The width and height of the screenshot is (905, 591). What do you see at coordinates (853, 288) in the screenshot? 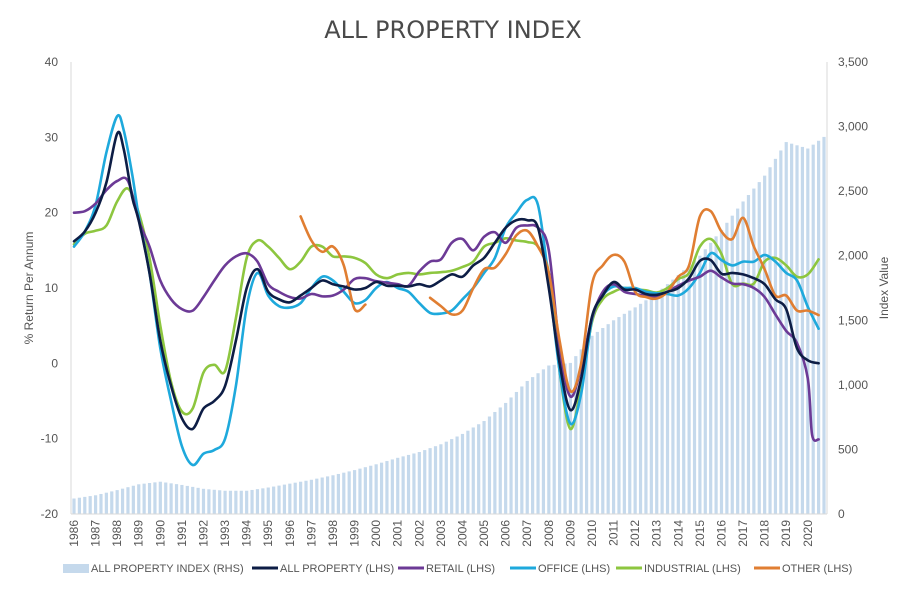
I see `right-axis-ticks: 3,500 3,000 2,500 2,000 1,500 1,000 500 0` at bounding box center [853, 288].